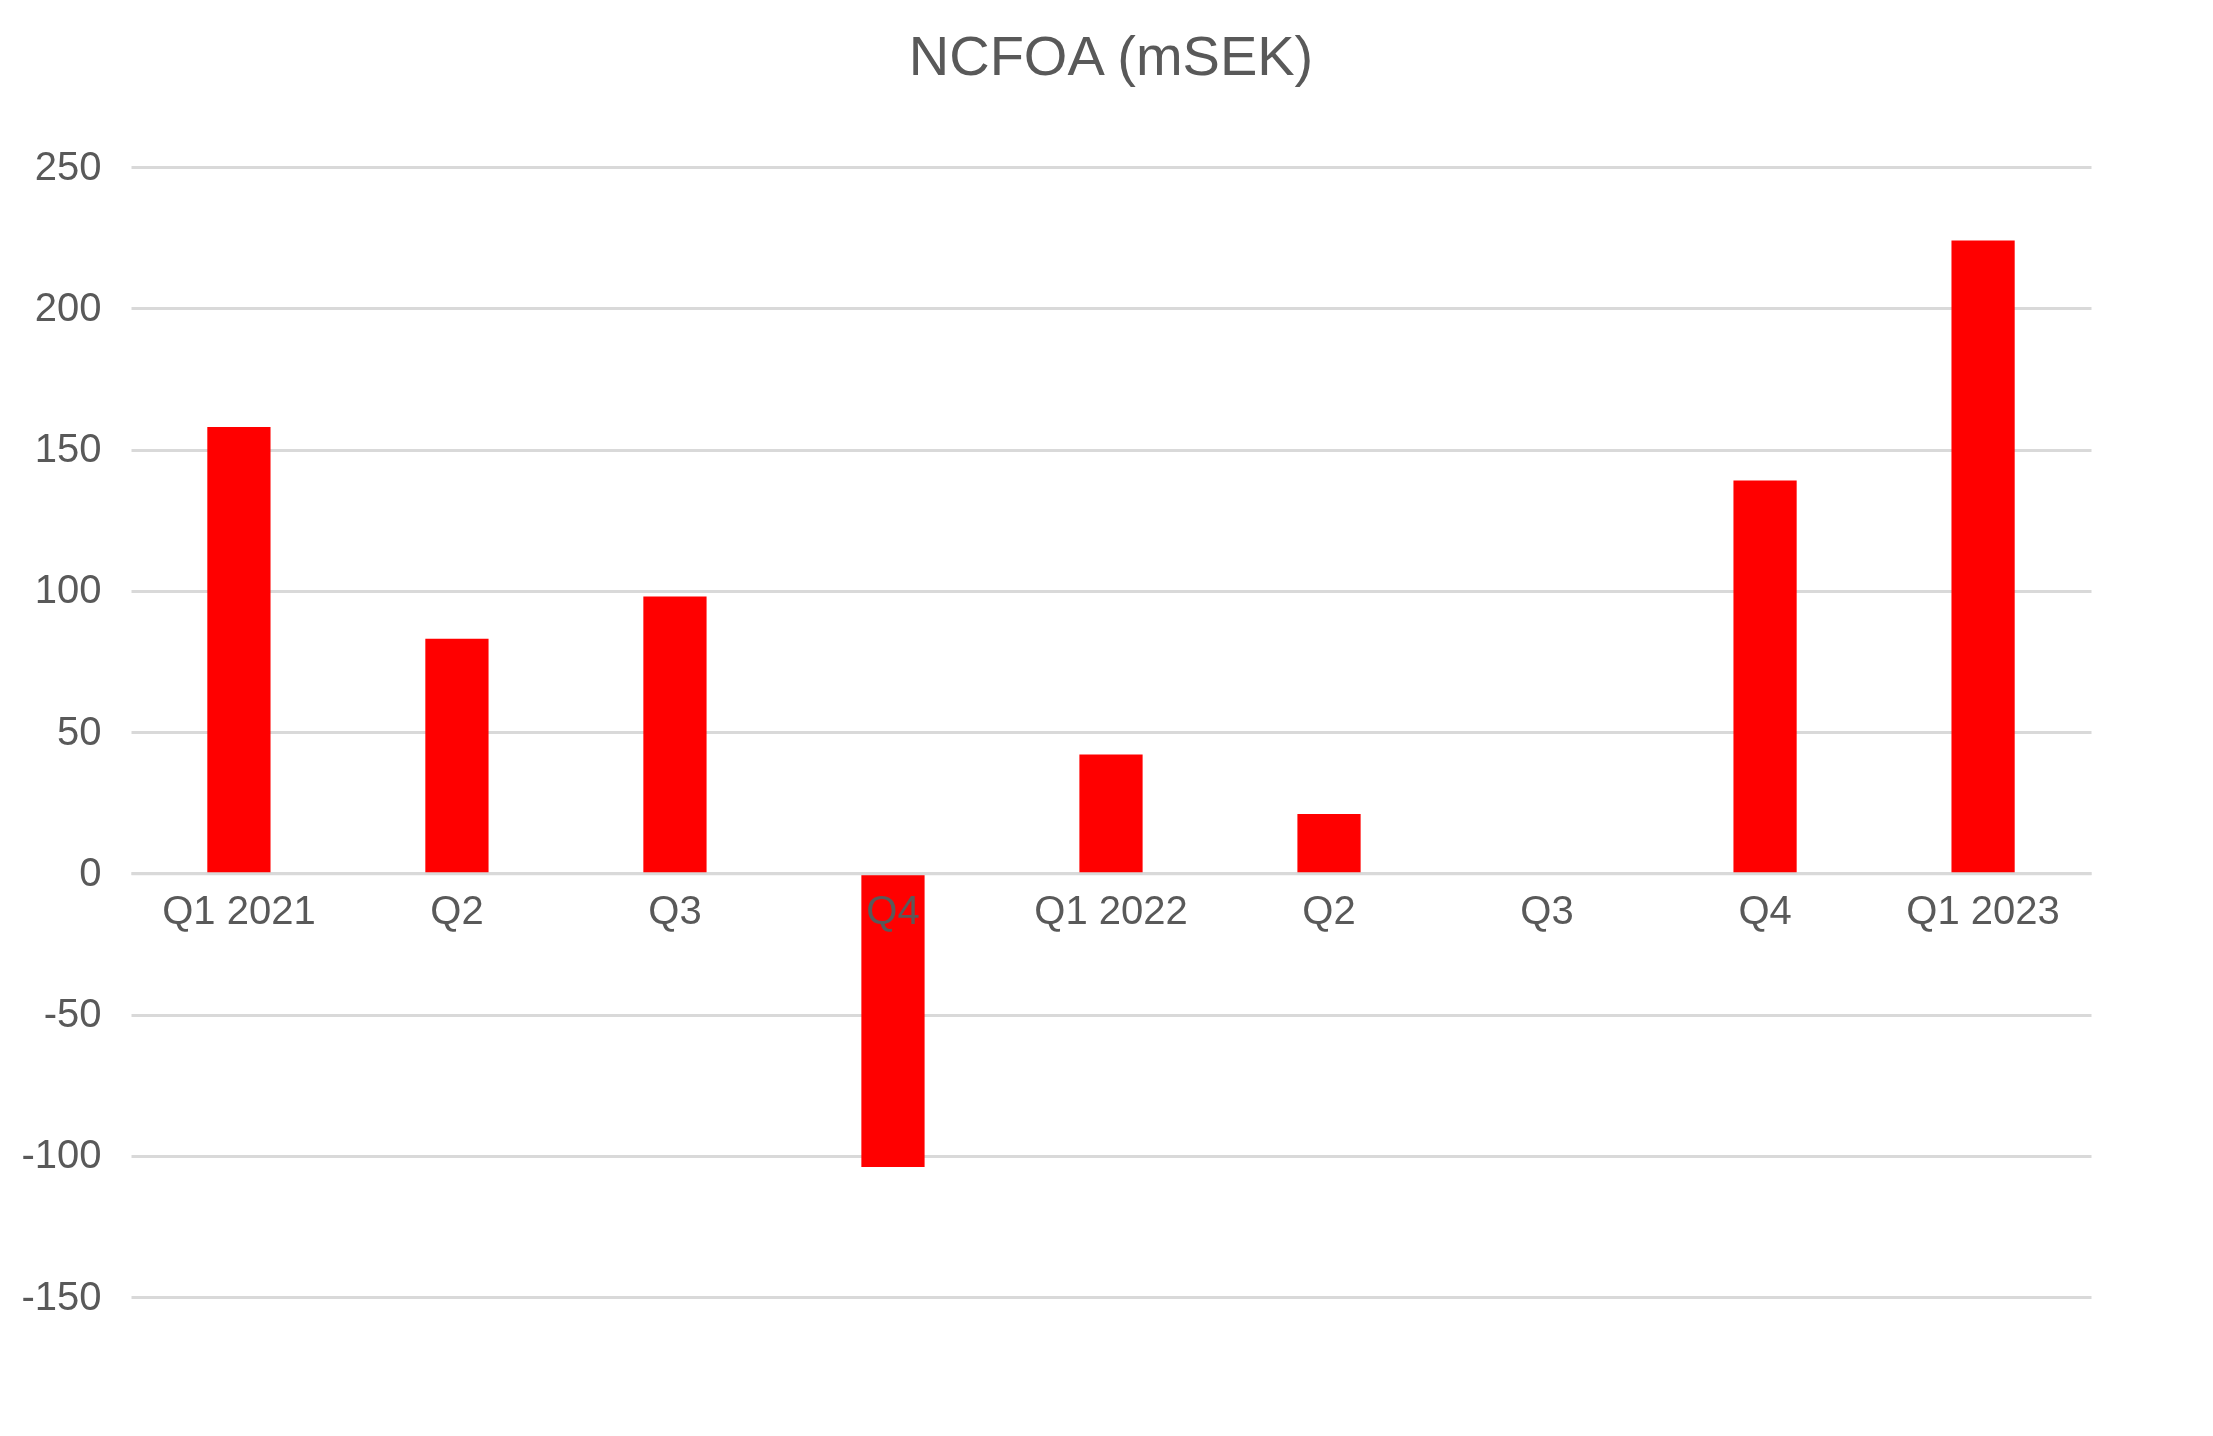 The image size is (2213, 1436). Describe the element at coordinates (1111, 909) in the screenshot. I see `x-tick-label: Q1 2022` at that location.